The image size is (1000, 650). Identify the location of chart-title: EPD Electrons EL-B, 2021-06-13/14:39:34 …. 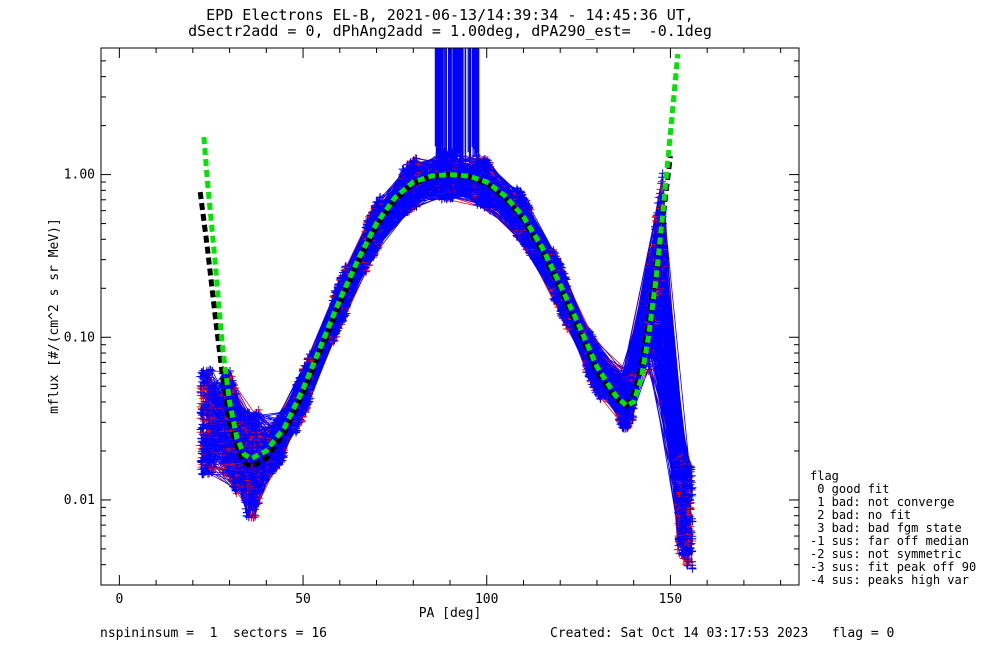
(450, 15).